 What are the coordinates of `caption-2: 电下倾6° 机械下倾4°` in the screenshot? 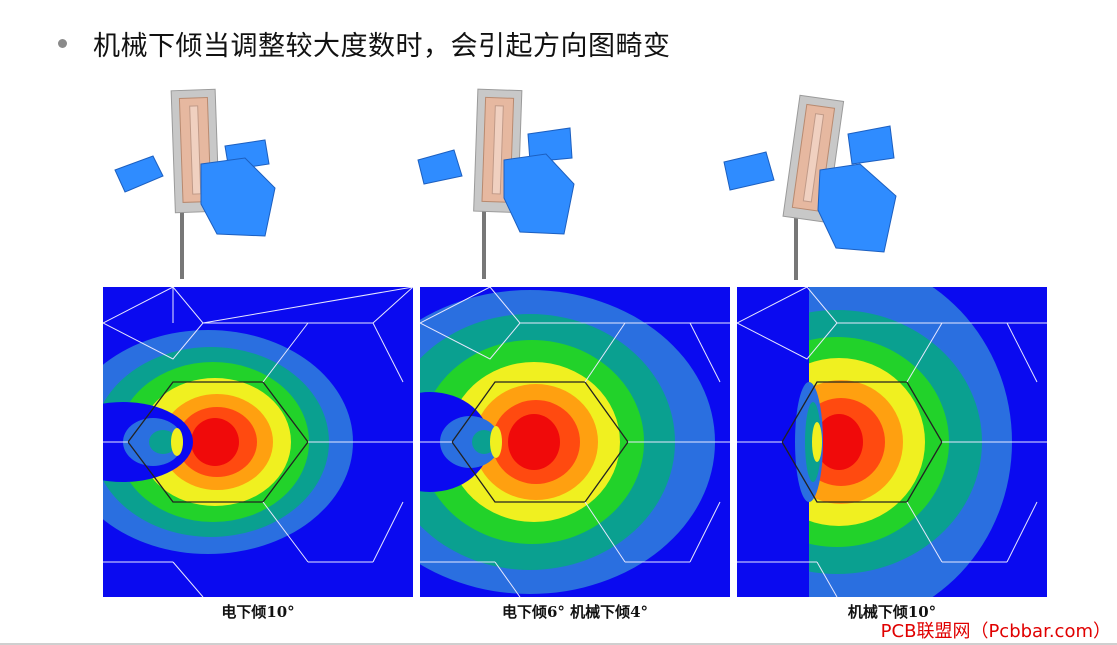 It's located at (575, 612).